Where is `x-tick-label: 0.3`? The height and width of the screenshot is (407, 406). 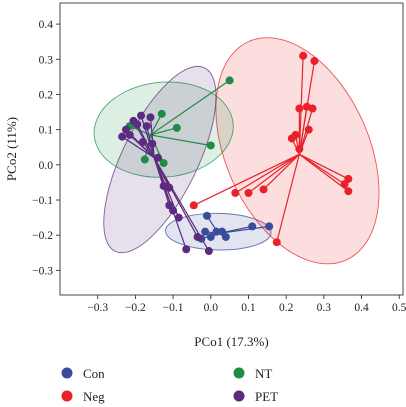
x-tick-label: 0.3 is located at coordinates (324, 308).